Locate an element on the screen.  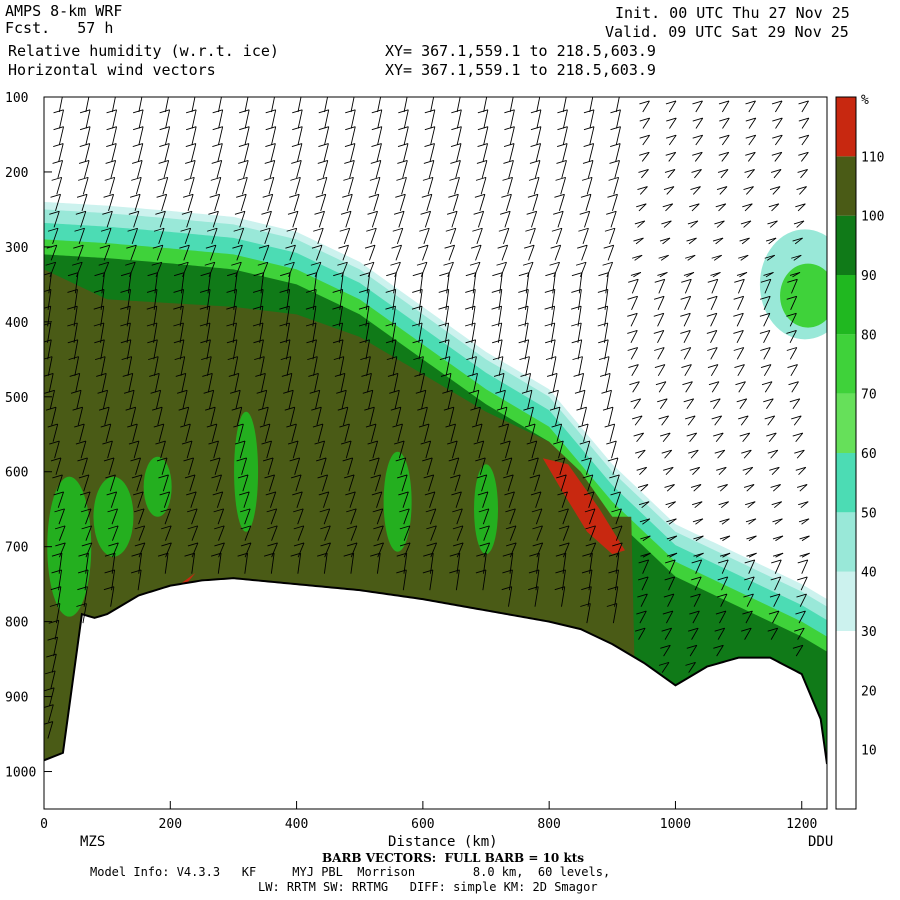
colorbar-swatch is located at coordinates (846, 364).